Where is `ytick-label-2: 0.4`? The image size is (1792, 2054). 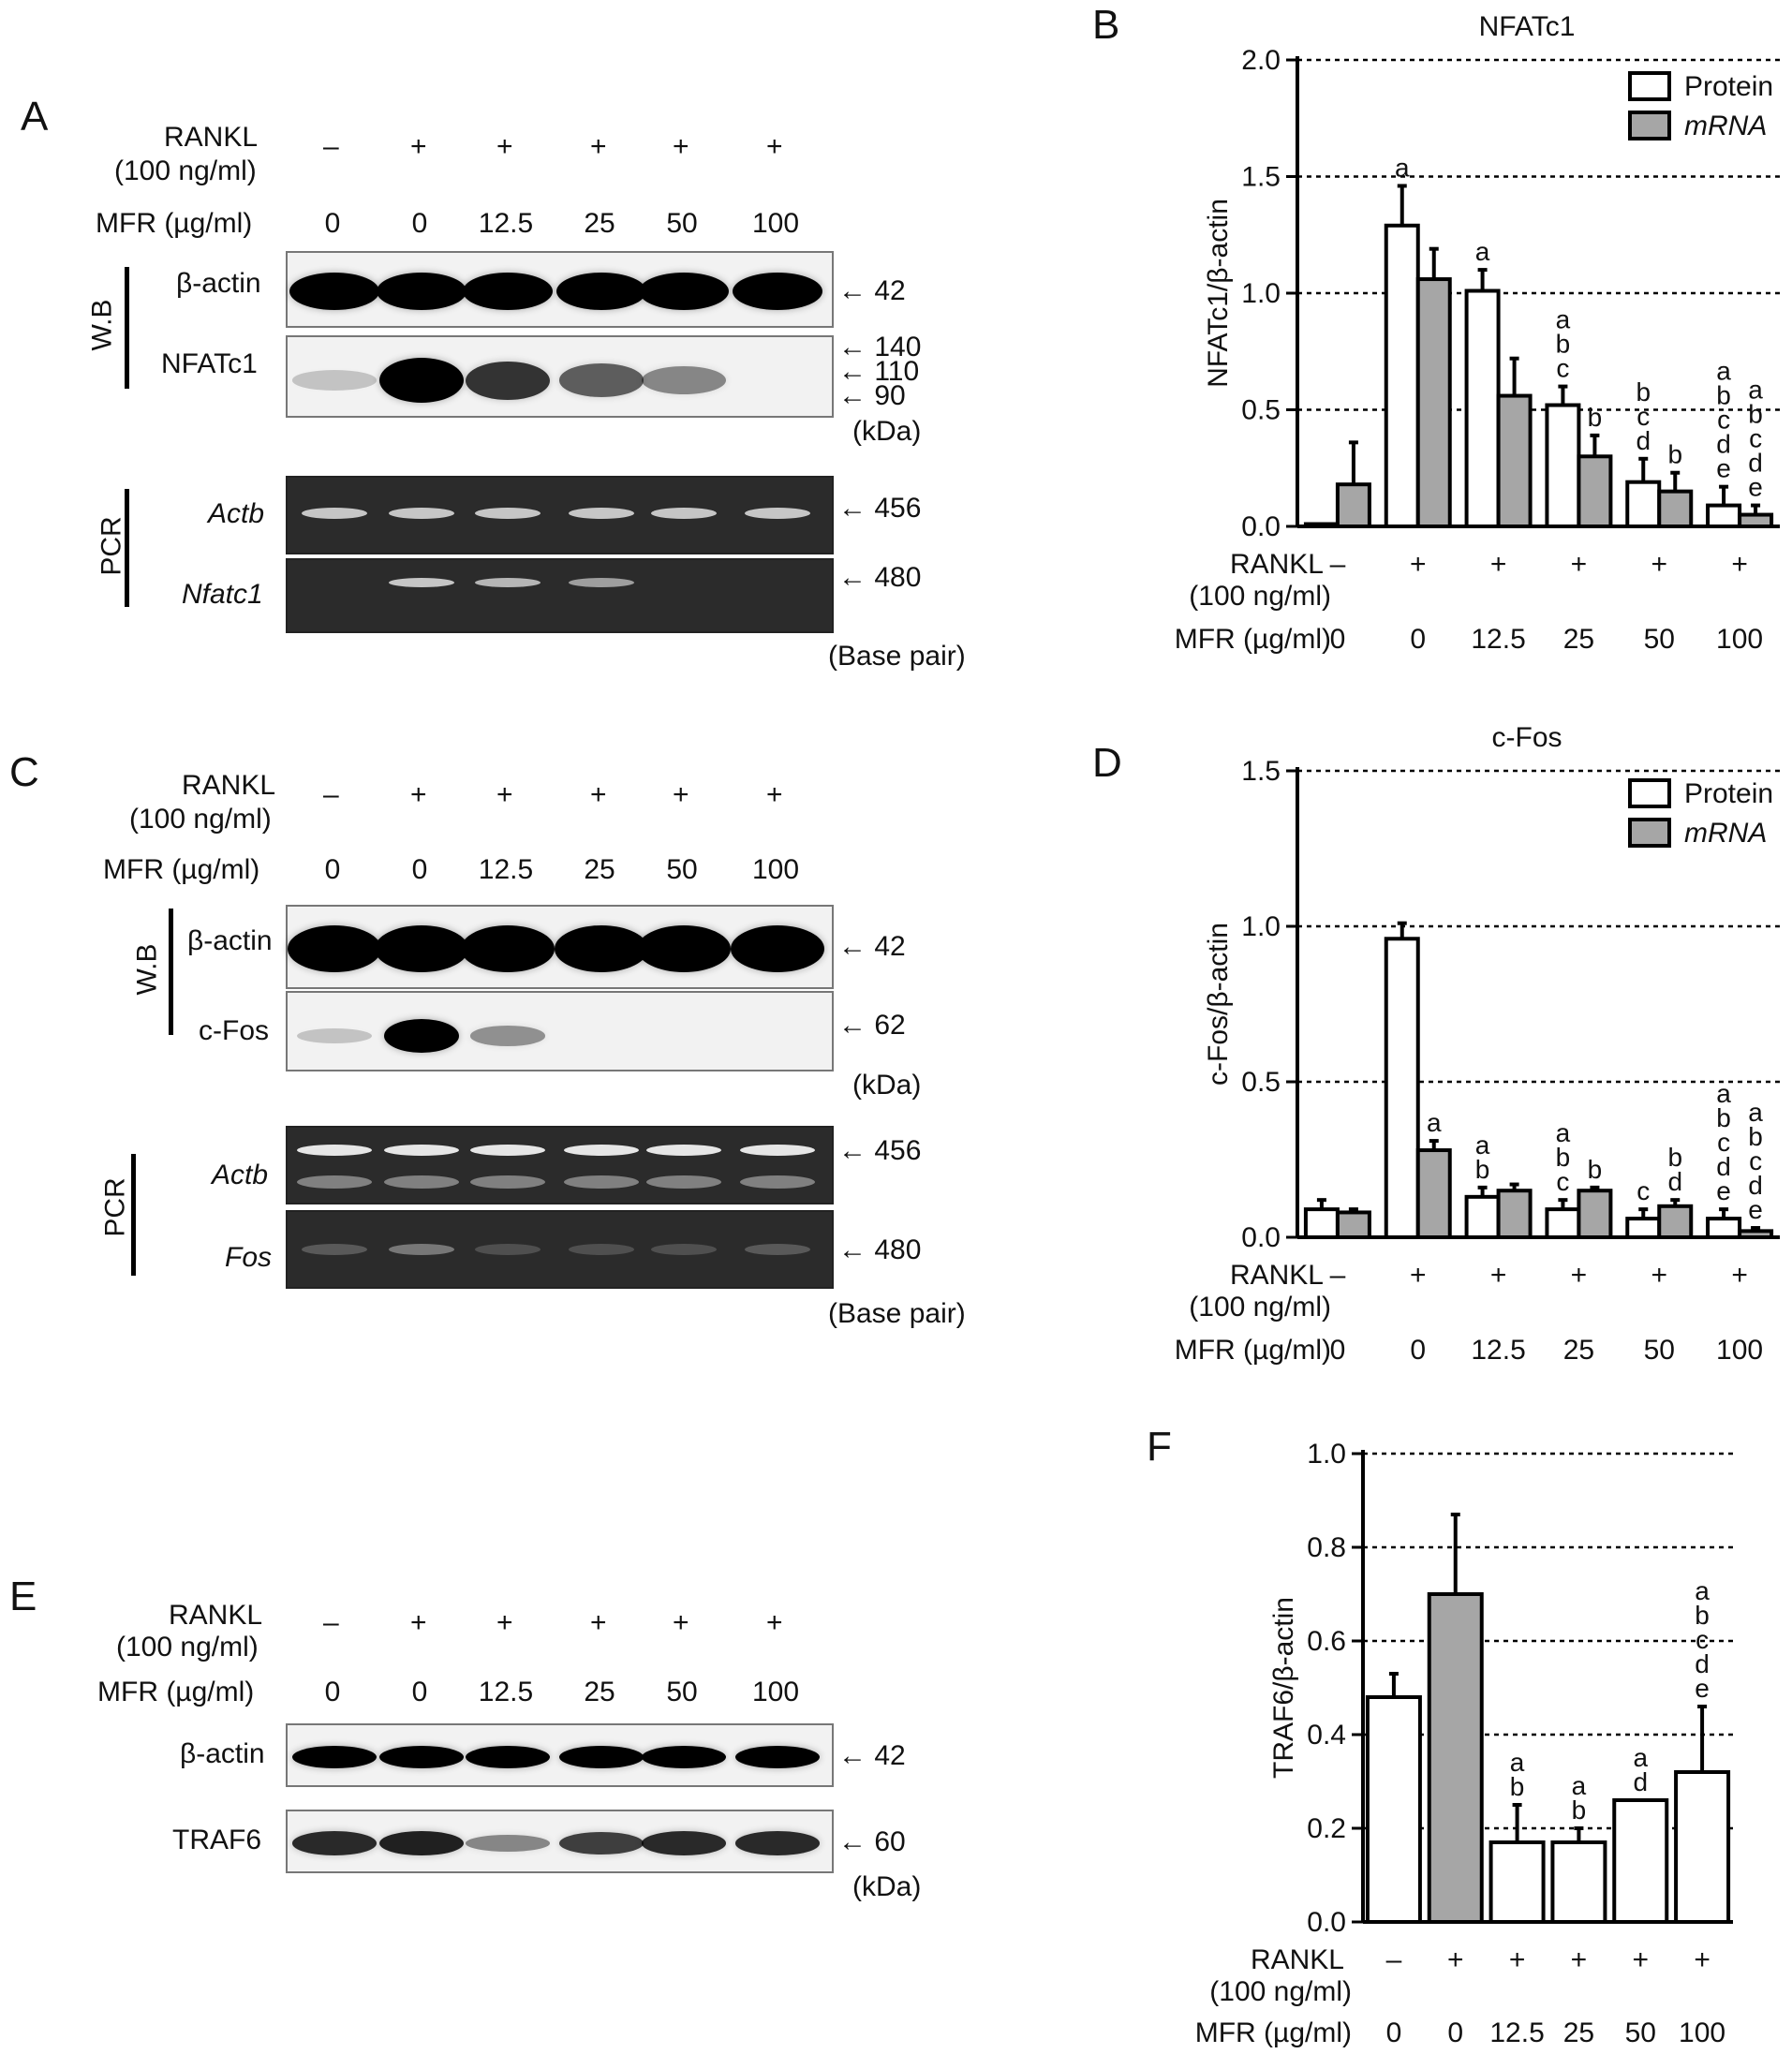 ytick-label-2: 0.4 is located at coordinates (1326, 1735).